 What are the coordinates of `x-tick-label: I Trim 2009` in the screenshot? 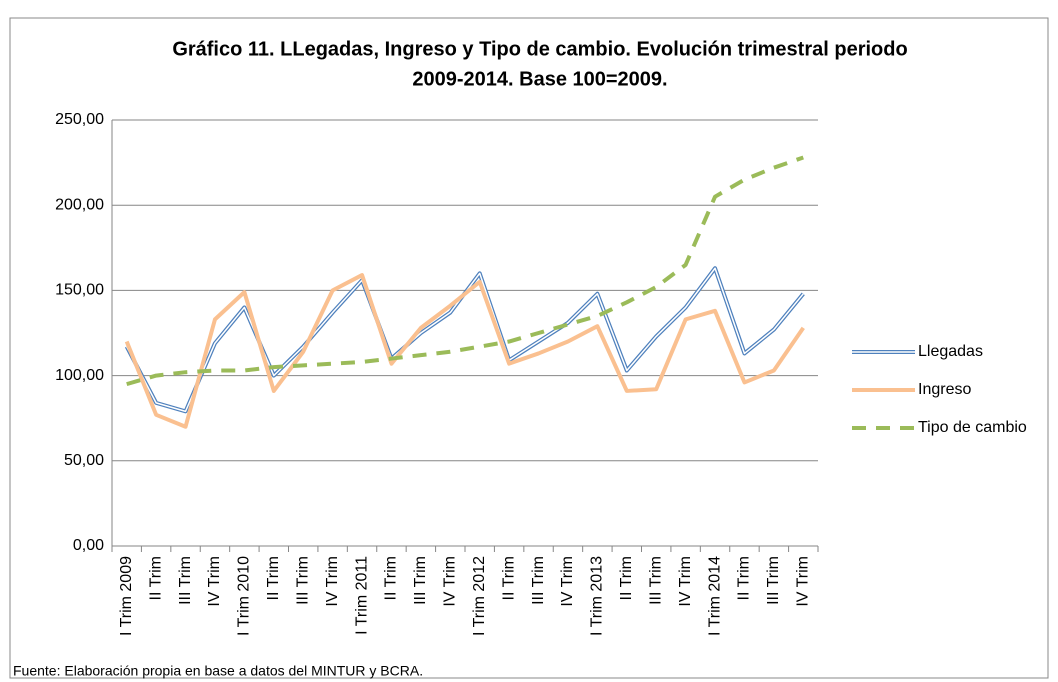 It's located at (126, 596).